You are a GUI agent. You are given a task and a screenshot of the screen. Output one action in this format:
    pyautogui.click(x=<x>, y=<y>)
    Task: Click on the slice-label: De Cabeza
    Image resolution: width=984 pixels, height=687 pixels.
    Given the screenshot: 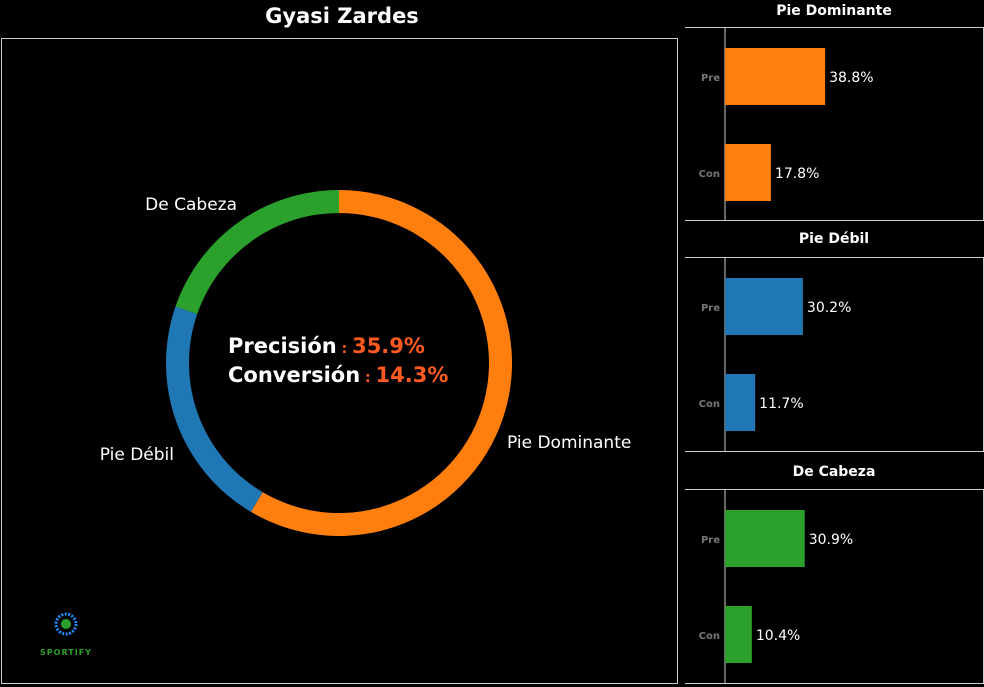 What is the action you would take?
    pyautogui.click(x=191, y=205)
    